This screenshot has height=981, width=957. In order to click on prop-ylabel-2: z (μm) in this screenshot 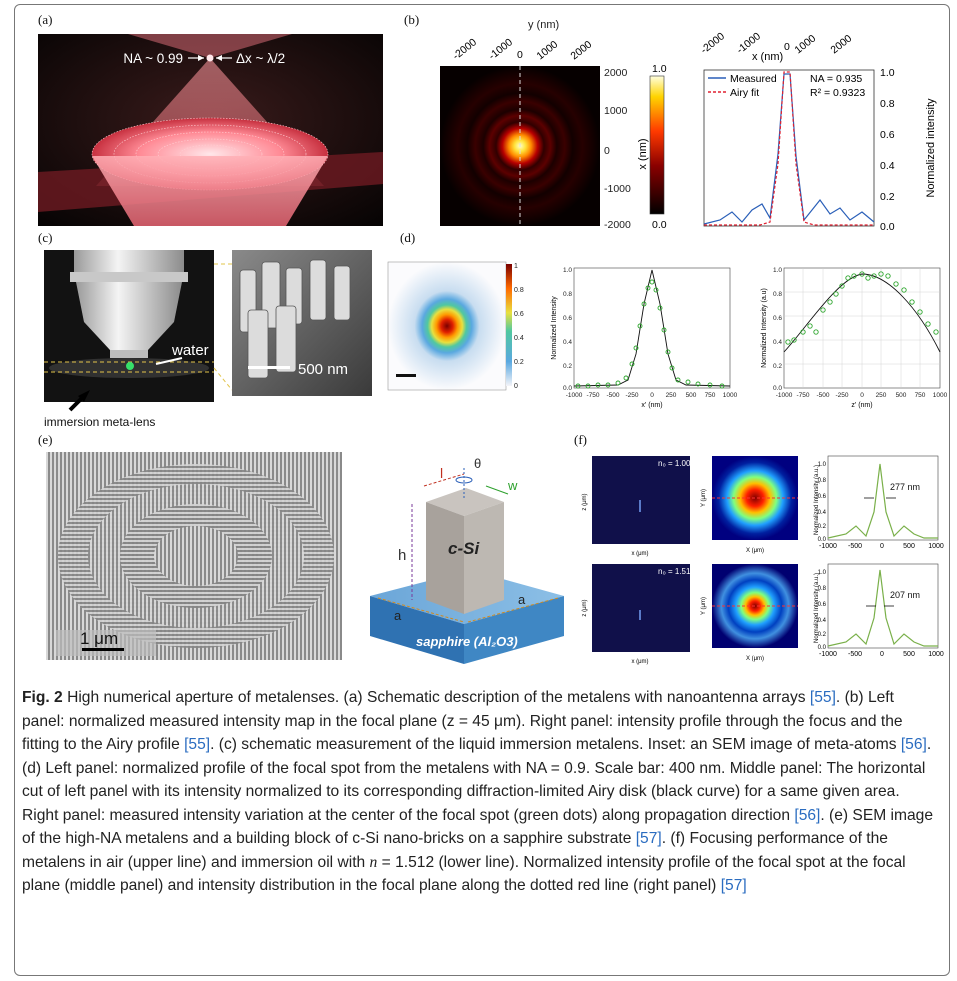, I will do `click(585, 607)`.